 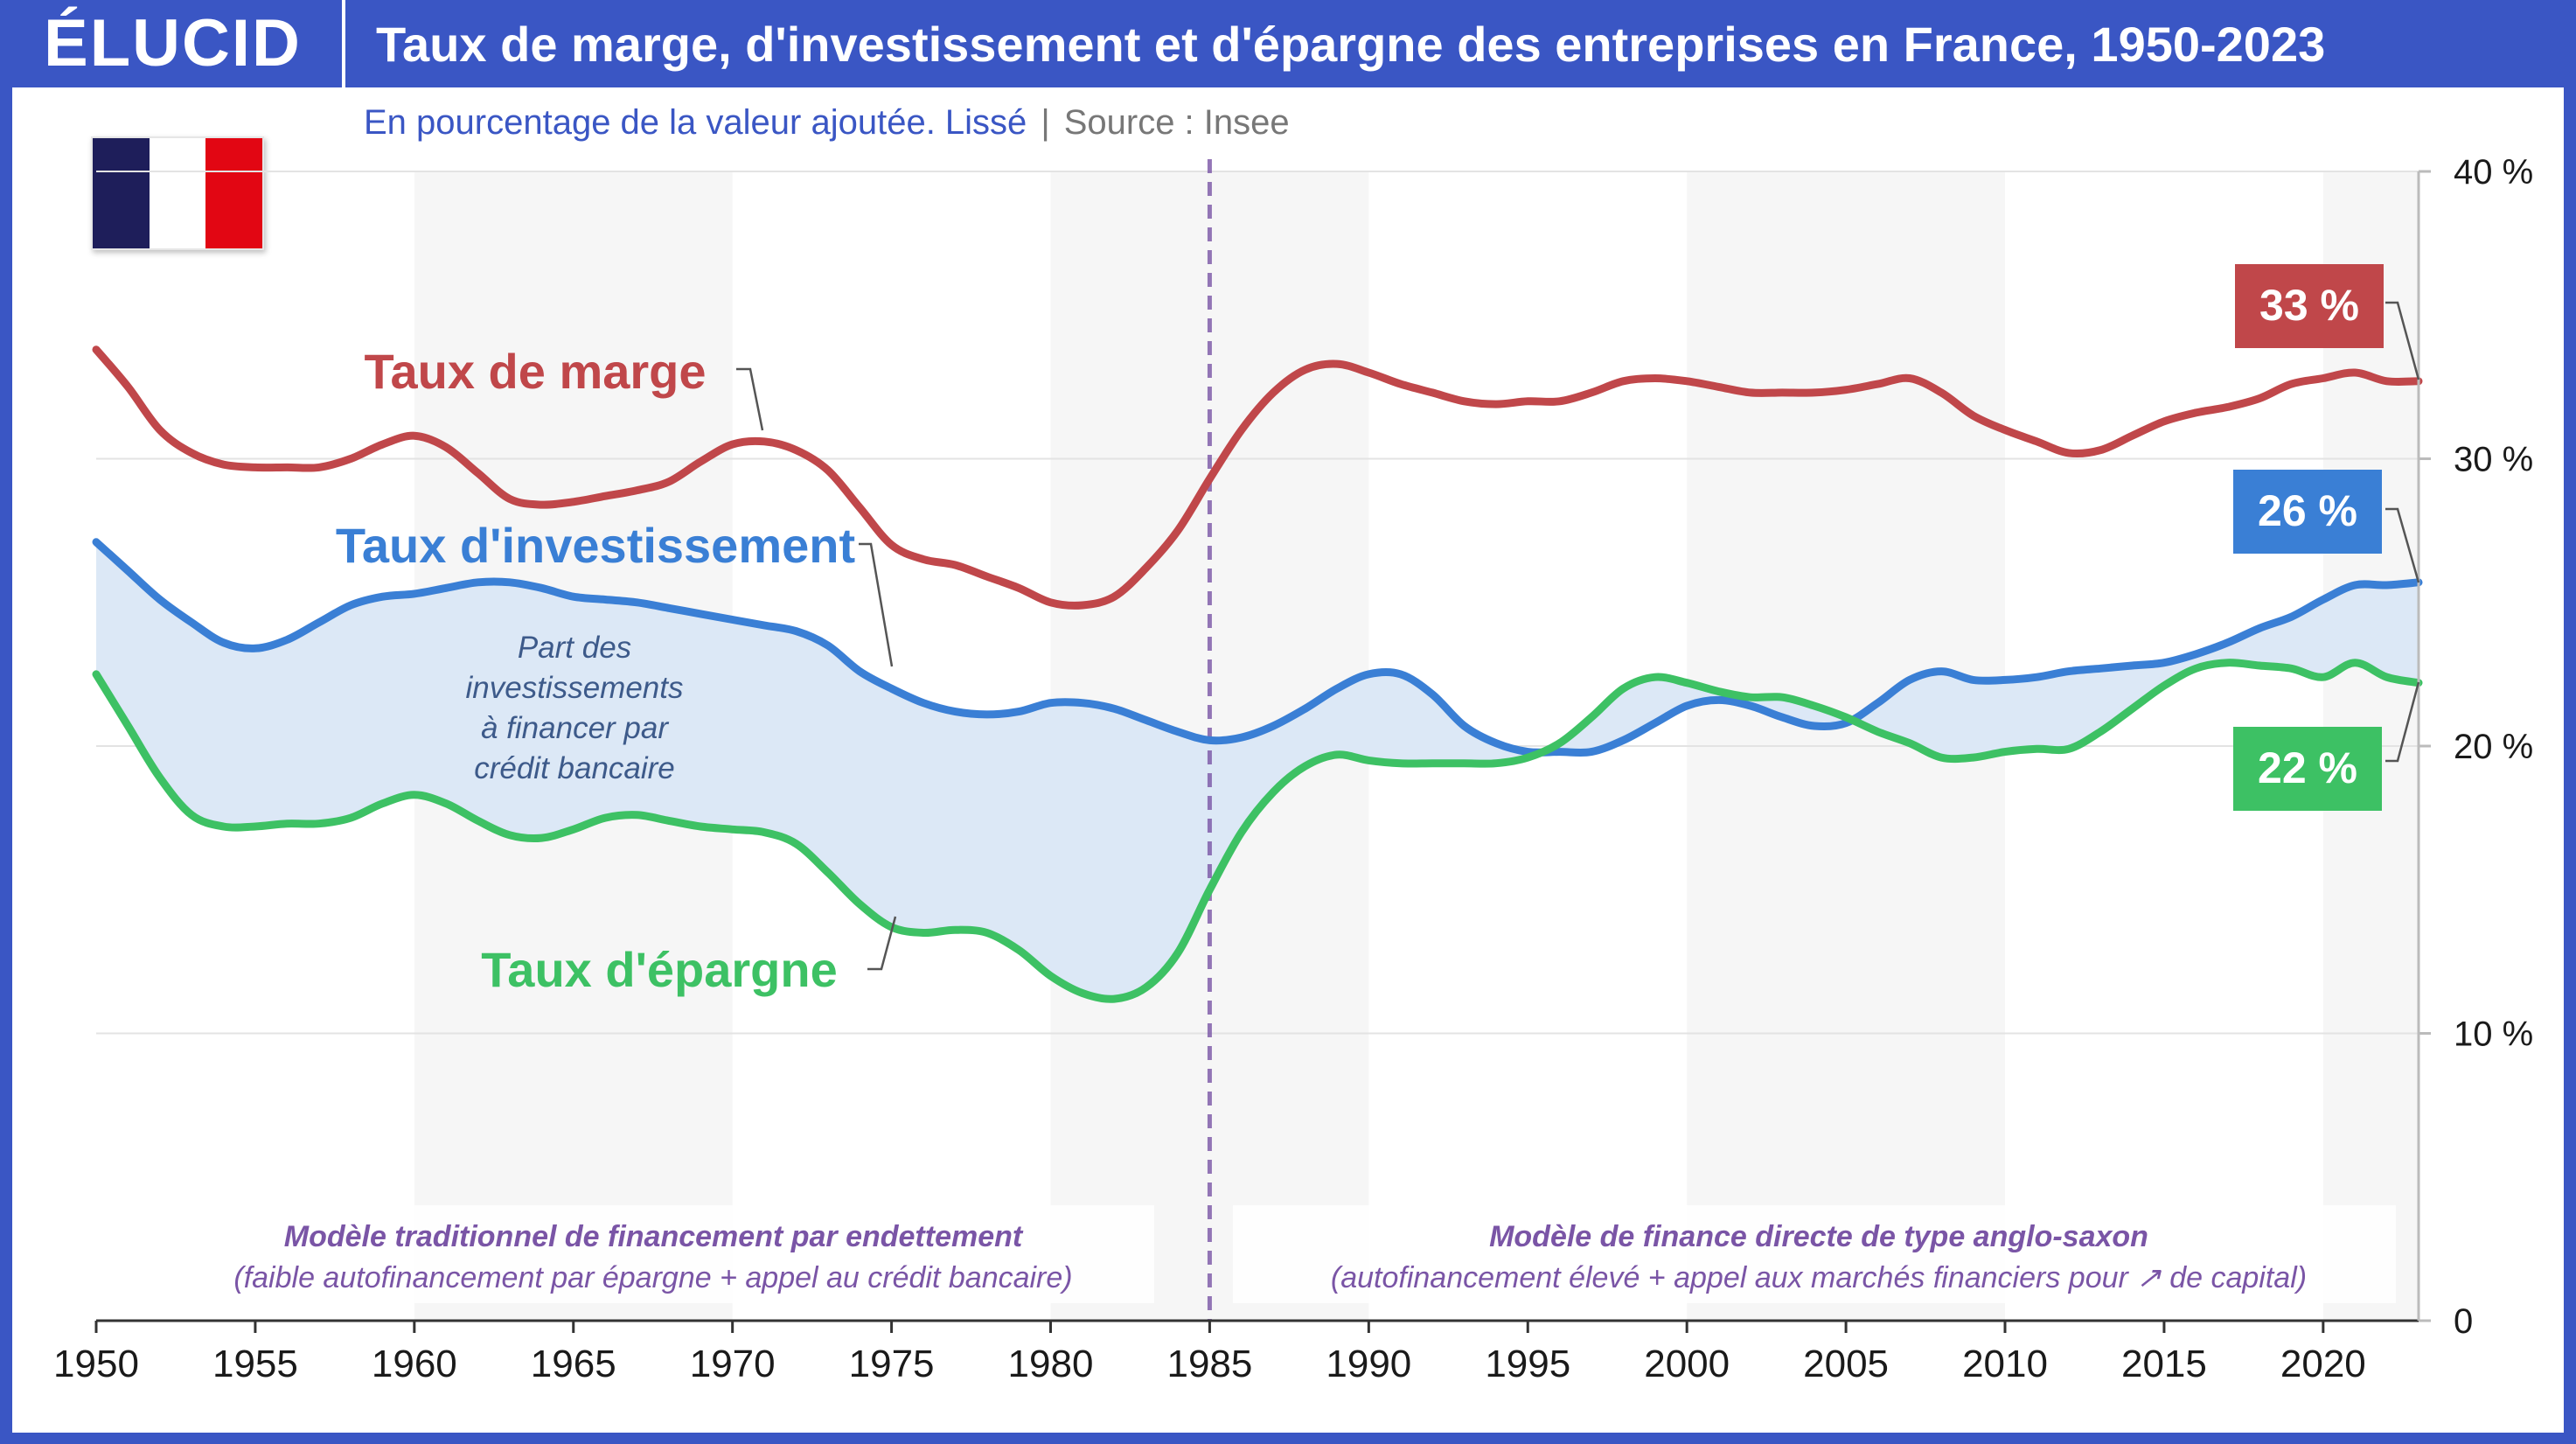 What do you see at coordinates (2493, 172) in the screenshot?
I see `y-tick-label: 40 %` at bounding box center [2493, 172].